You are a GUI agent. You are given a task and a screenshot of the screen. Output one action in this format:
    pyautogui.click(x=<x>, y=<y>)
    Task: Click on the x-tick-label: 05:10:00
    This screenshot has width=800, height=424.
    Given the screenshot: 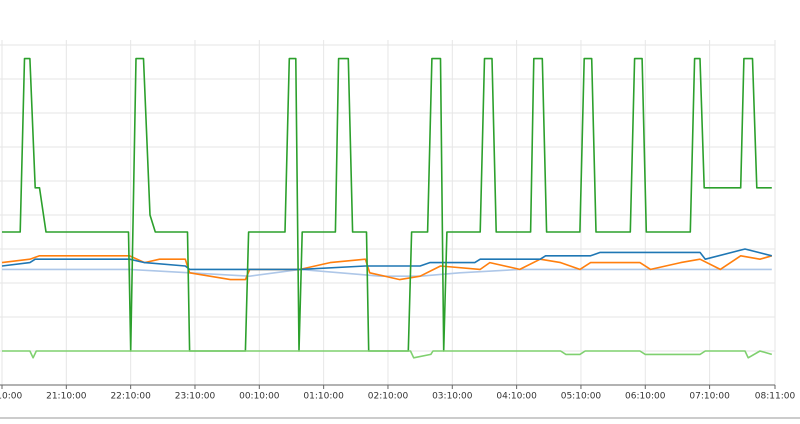 What is the action you would take?
    pyautogui.click(x=581, y=397)
    